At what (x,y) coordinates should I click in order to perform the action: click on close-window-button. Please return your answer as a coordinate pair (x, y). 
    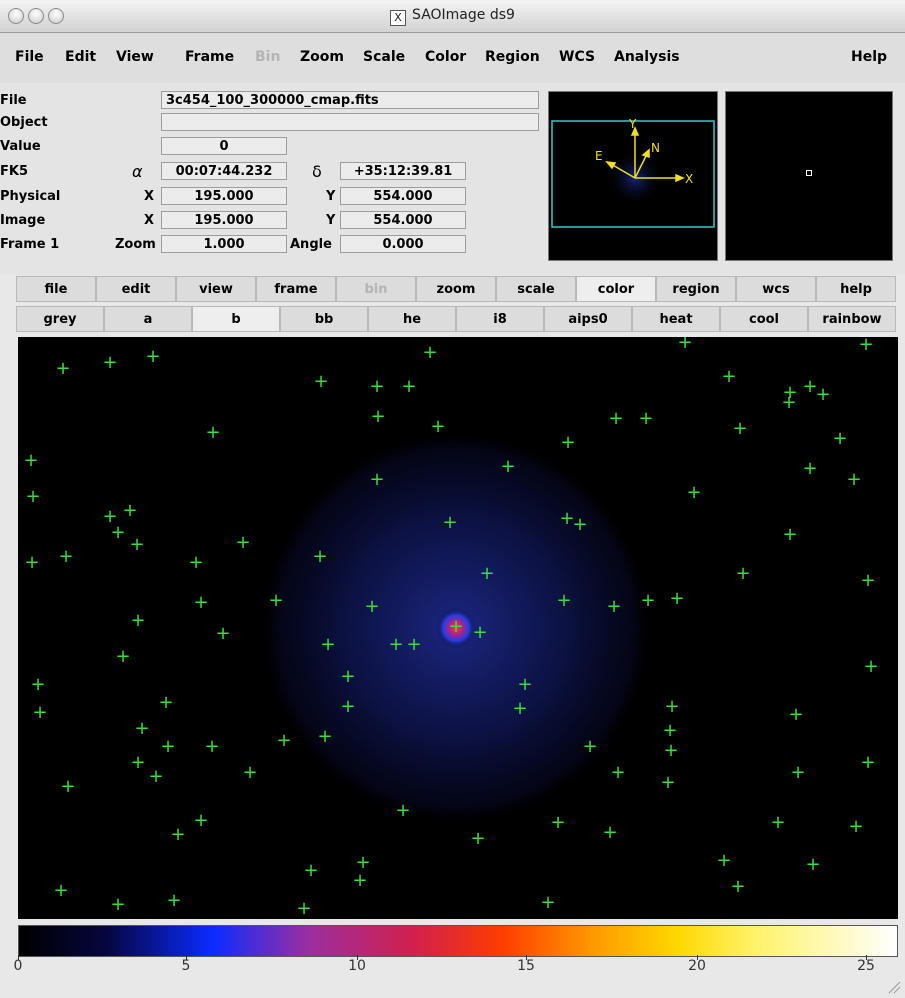
    Looking at the image, I should click on (16, 16).